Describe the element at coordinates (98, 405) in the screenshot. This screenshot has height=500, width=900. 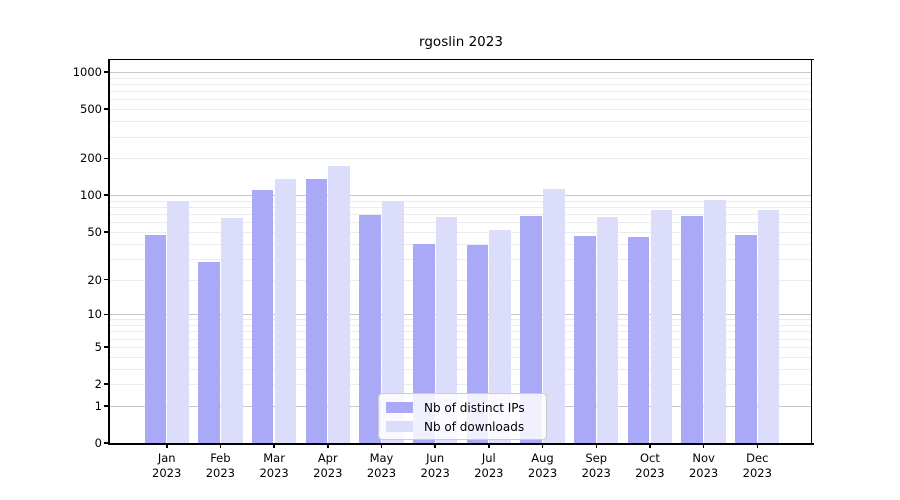
I see `y-tick-label-1: 1` at that location.